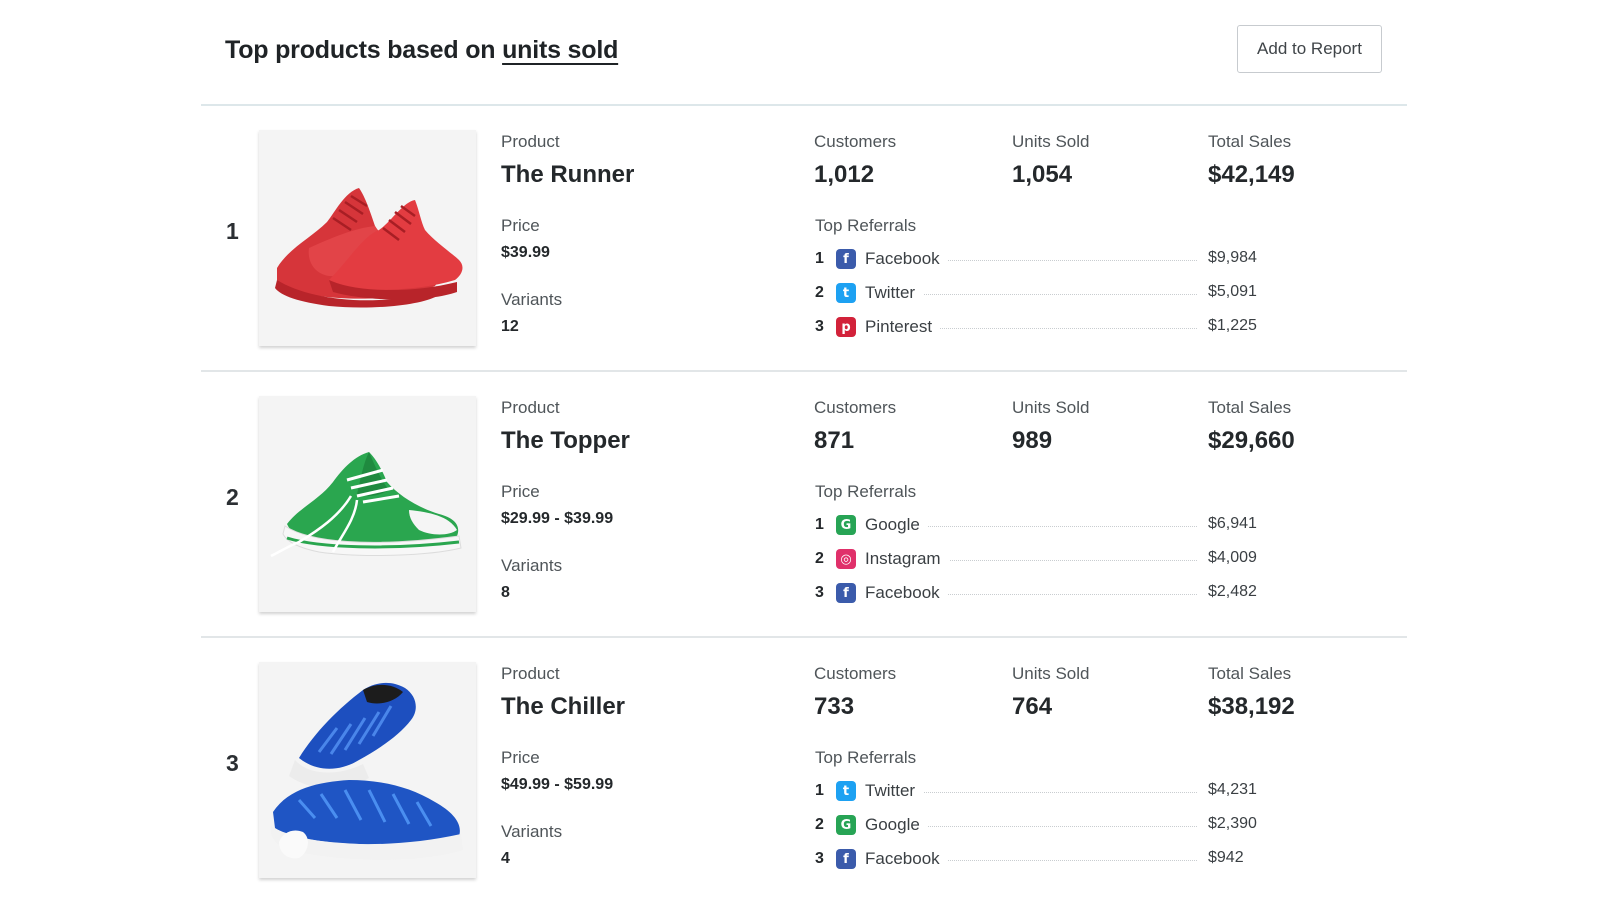 Image resolution: width=1600 pixels, height=900 pixels. I want to click on product-rank: 2, so click(232, 497).